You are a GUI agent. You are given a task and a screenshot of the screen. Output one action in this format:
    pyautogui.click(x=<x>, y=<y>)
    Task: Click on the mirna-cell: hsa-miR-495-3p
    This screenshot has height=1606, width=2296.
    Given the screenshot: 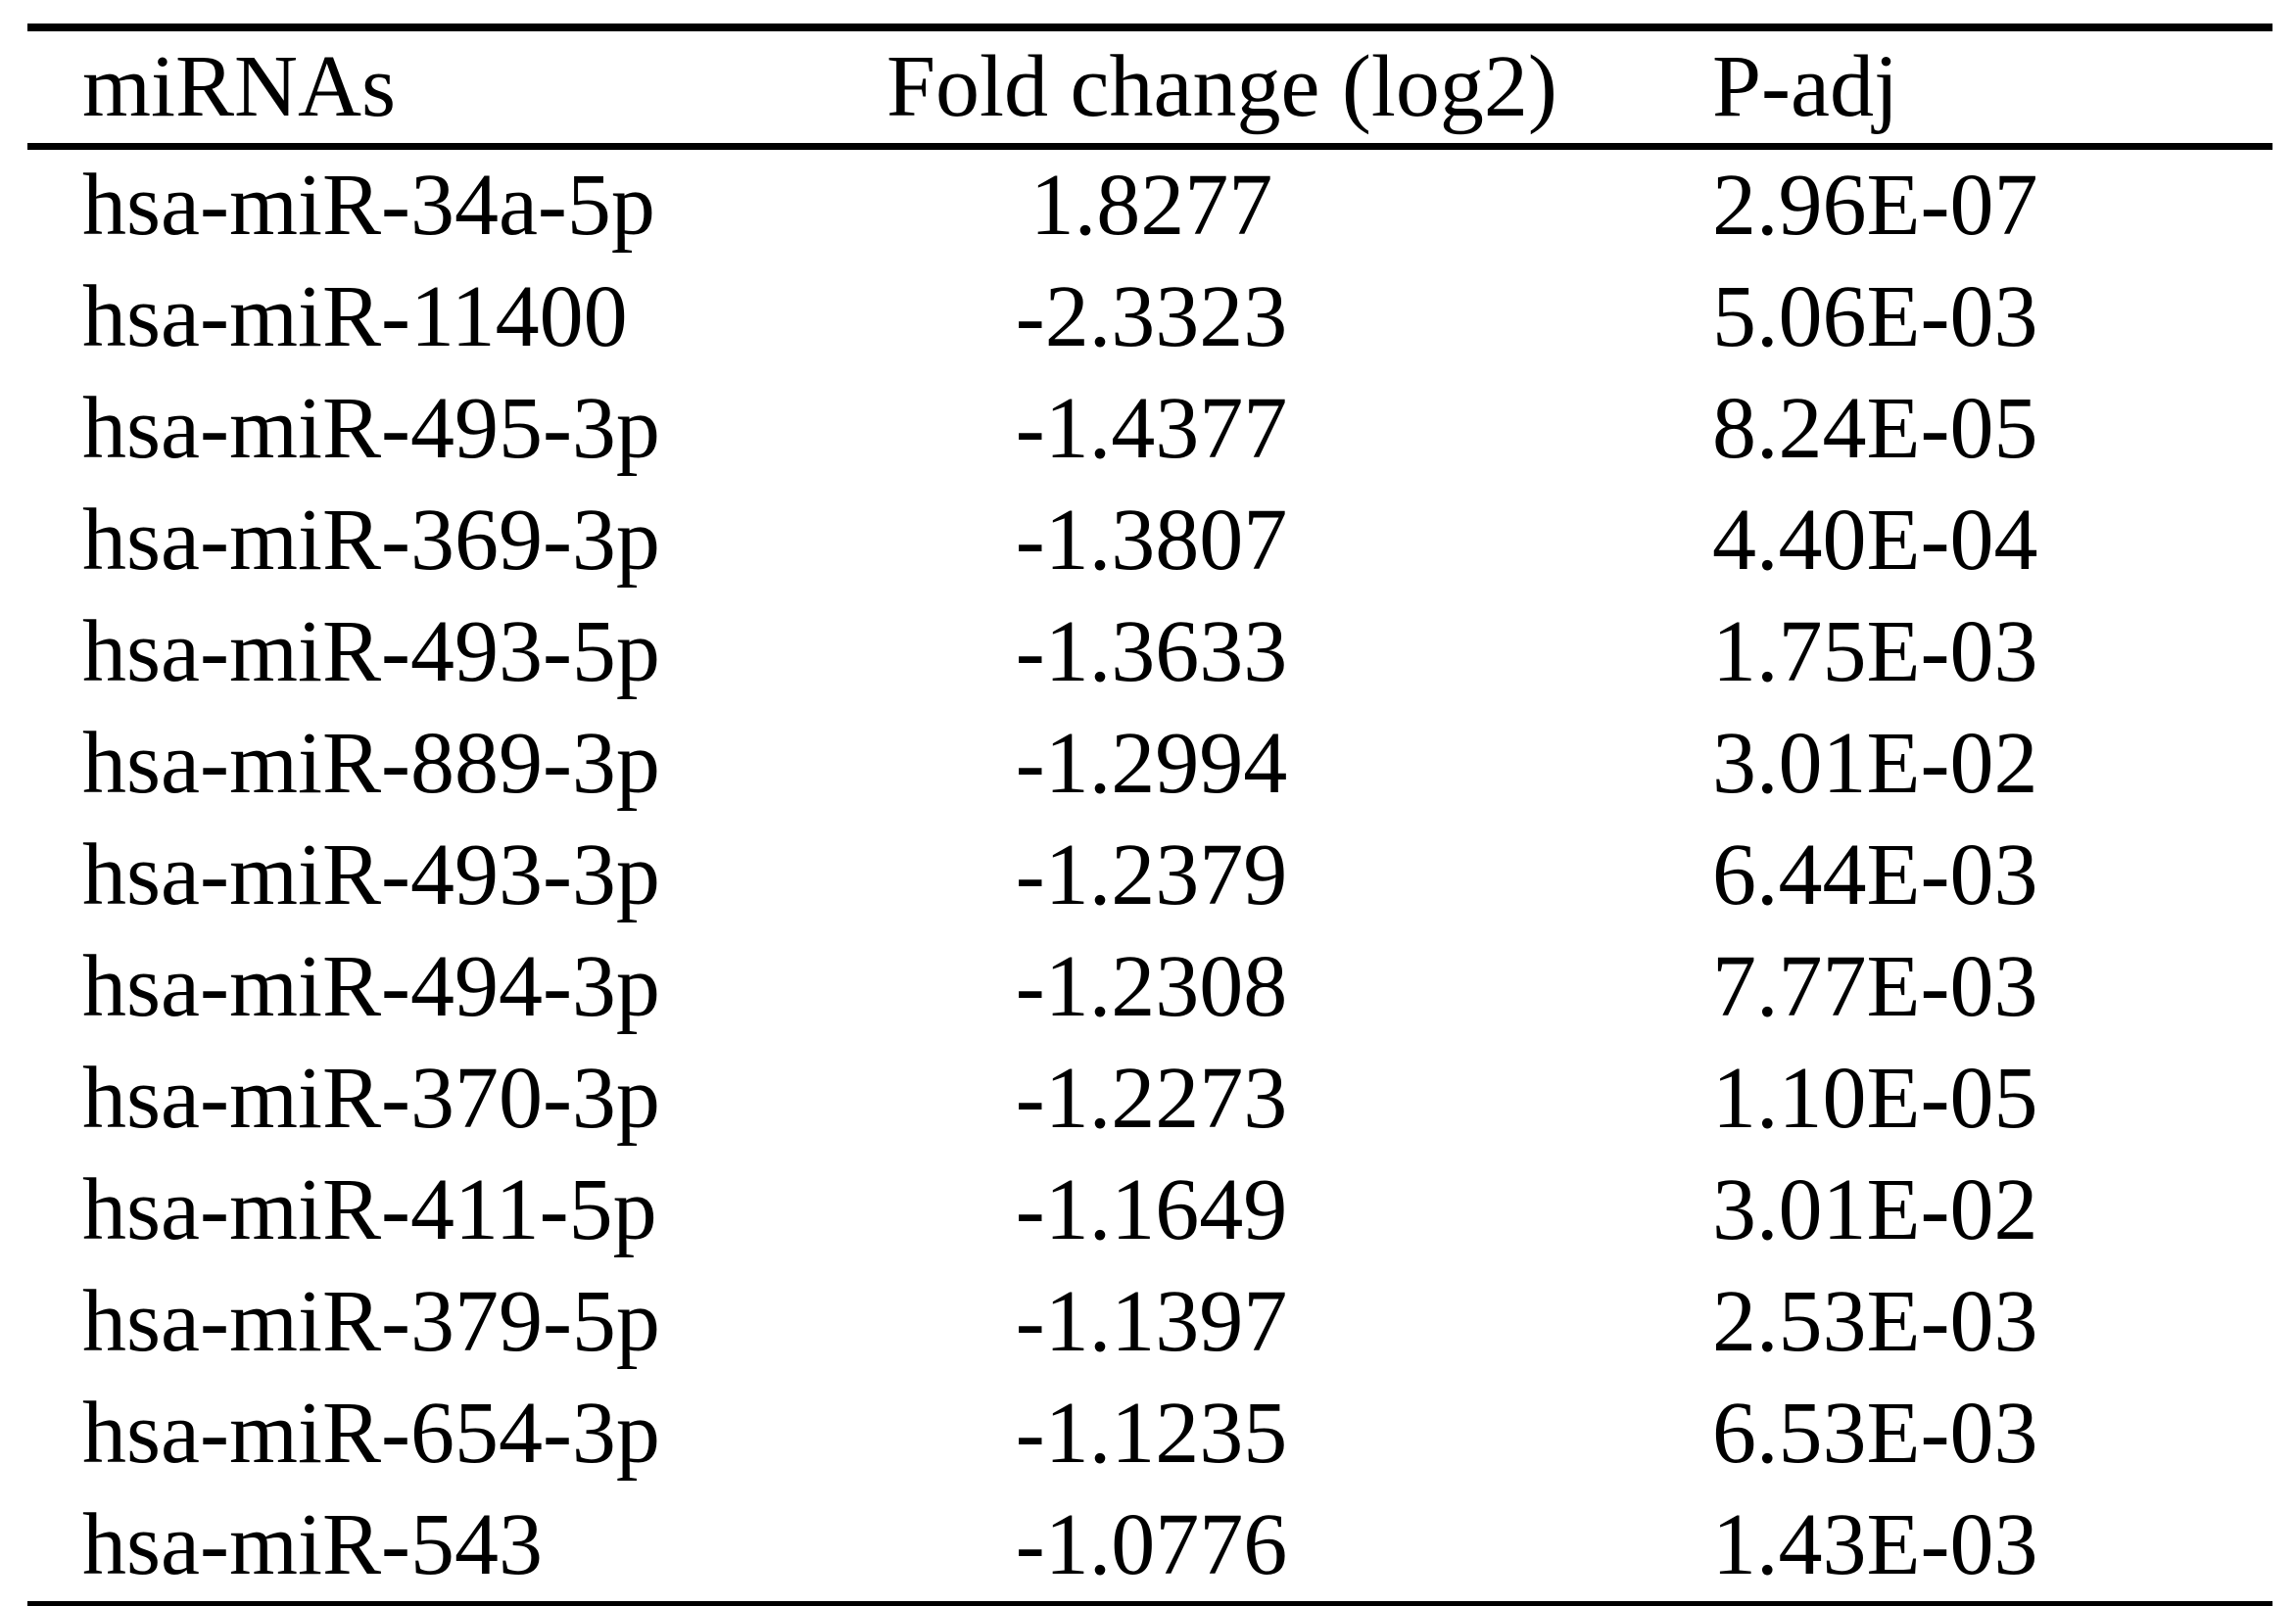 What is the action you would take?
    pyautogui.click(x=371, y=429)
    